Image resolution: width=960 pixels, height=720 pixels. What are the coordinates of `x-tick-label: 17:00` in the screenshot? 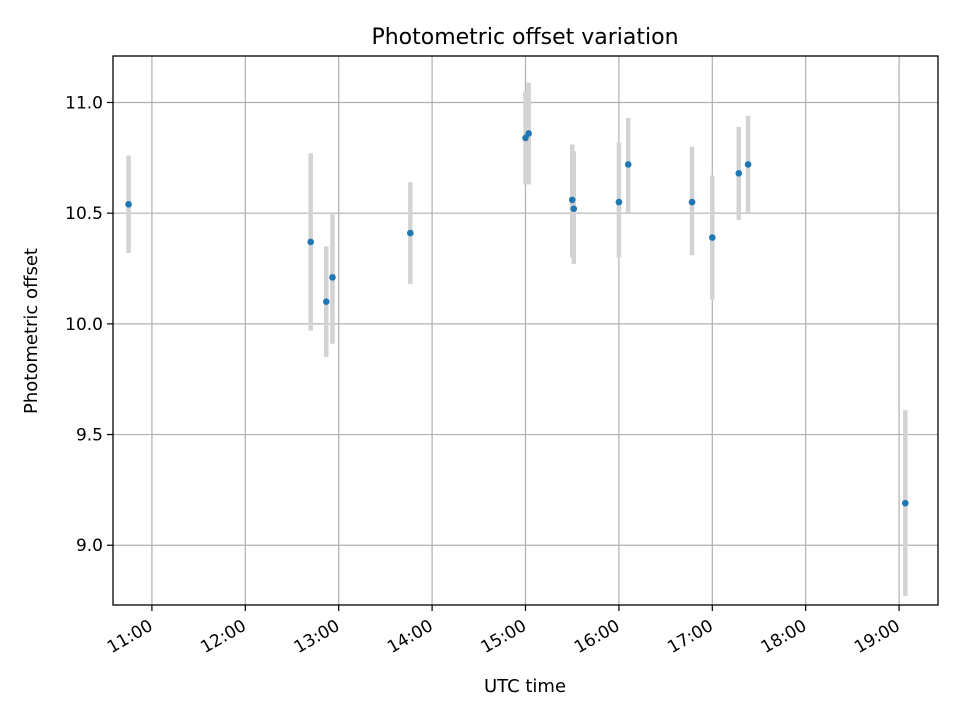 It's located at (690, 637).